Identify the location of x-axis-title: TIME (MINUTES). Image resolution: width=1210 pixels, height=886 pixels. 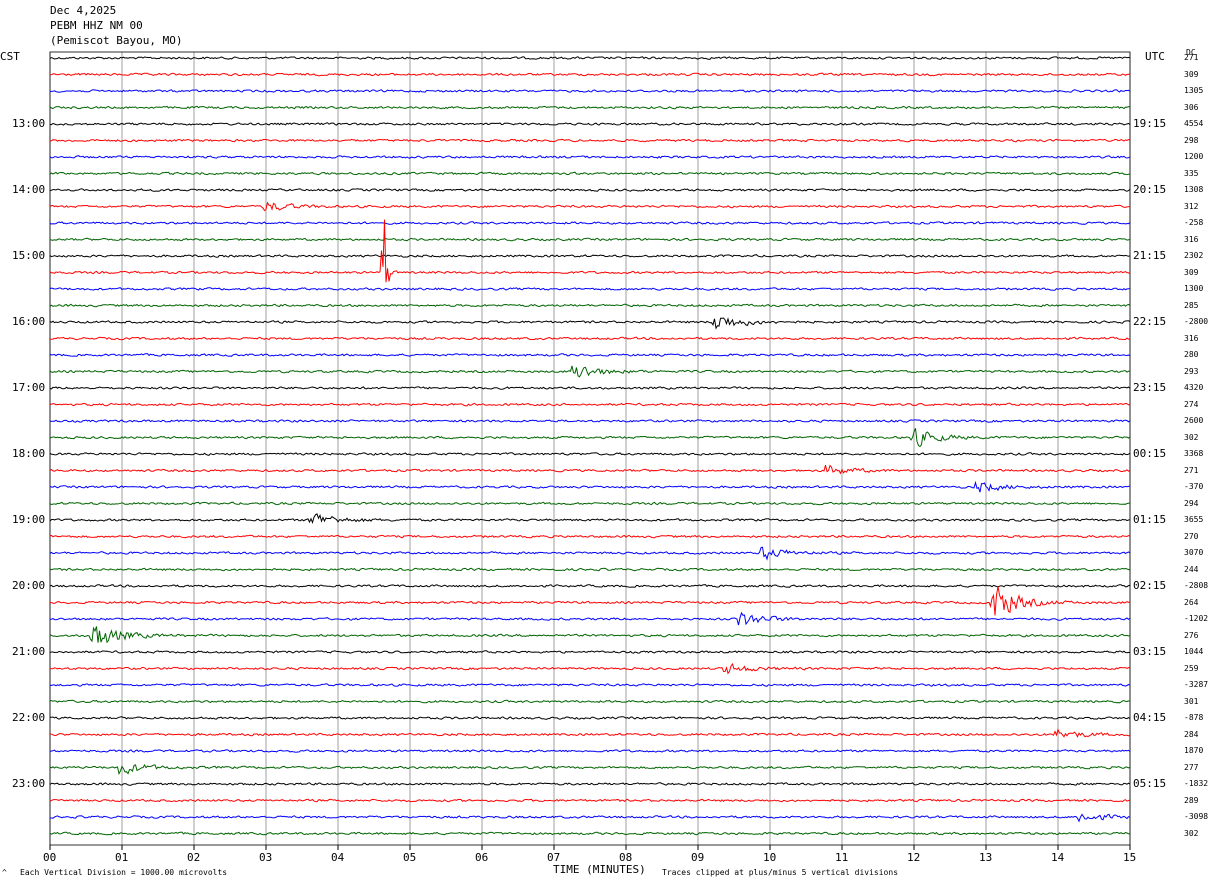
(599, 869).